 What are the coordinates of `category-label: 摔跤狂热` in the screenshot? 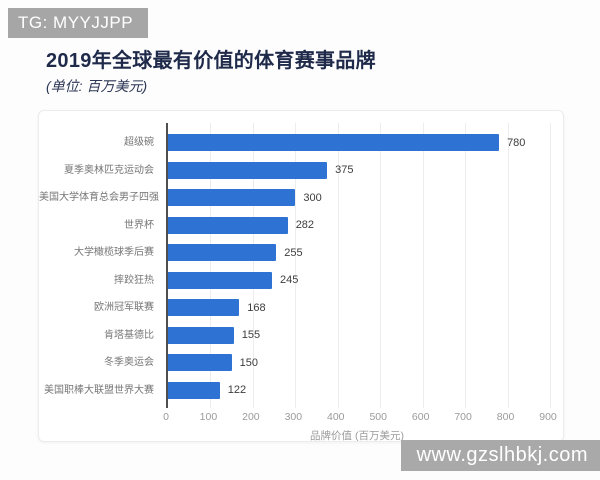 It's located at (134, 280).